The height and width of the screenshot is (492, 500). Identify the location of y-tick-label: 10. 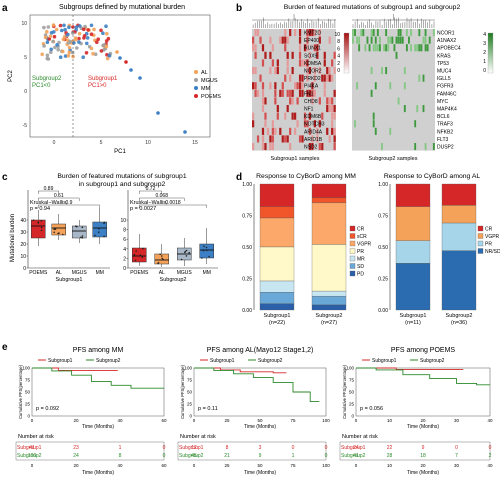
(23, 257).